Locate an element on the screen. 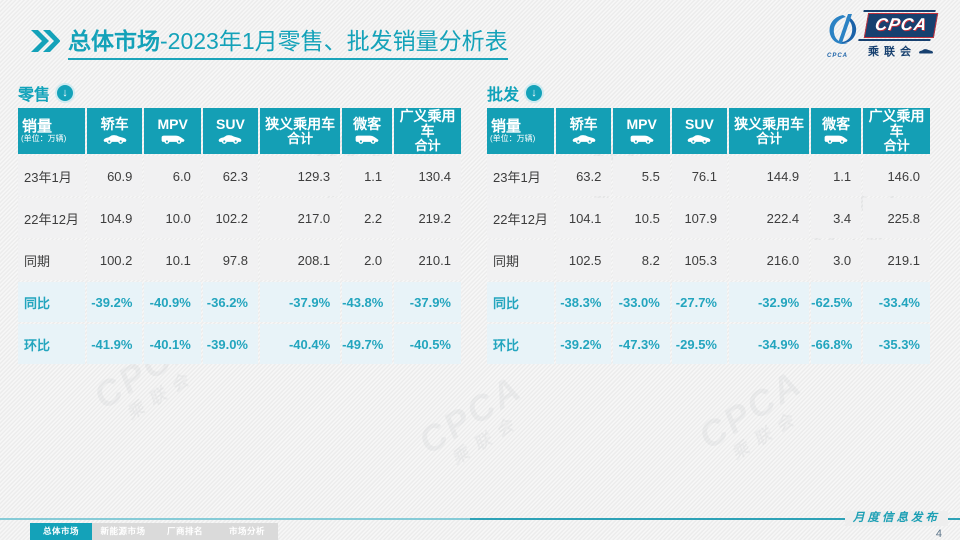 Image resolution: width=960 pixels, height=540 pixels. tab-oem-ranking: 厂商排名 is located at coordinates (184, 531).